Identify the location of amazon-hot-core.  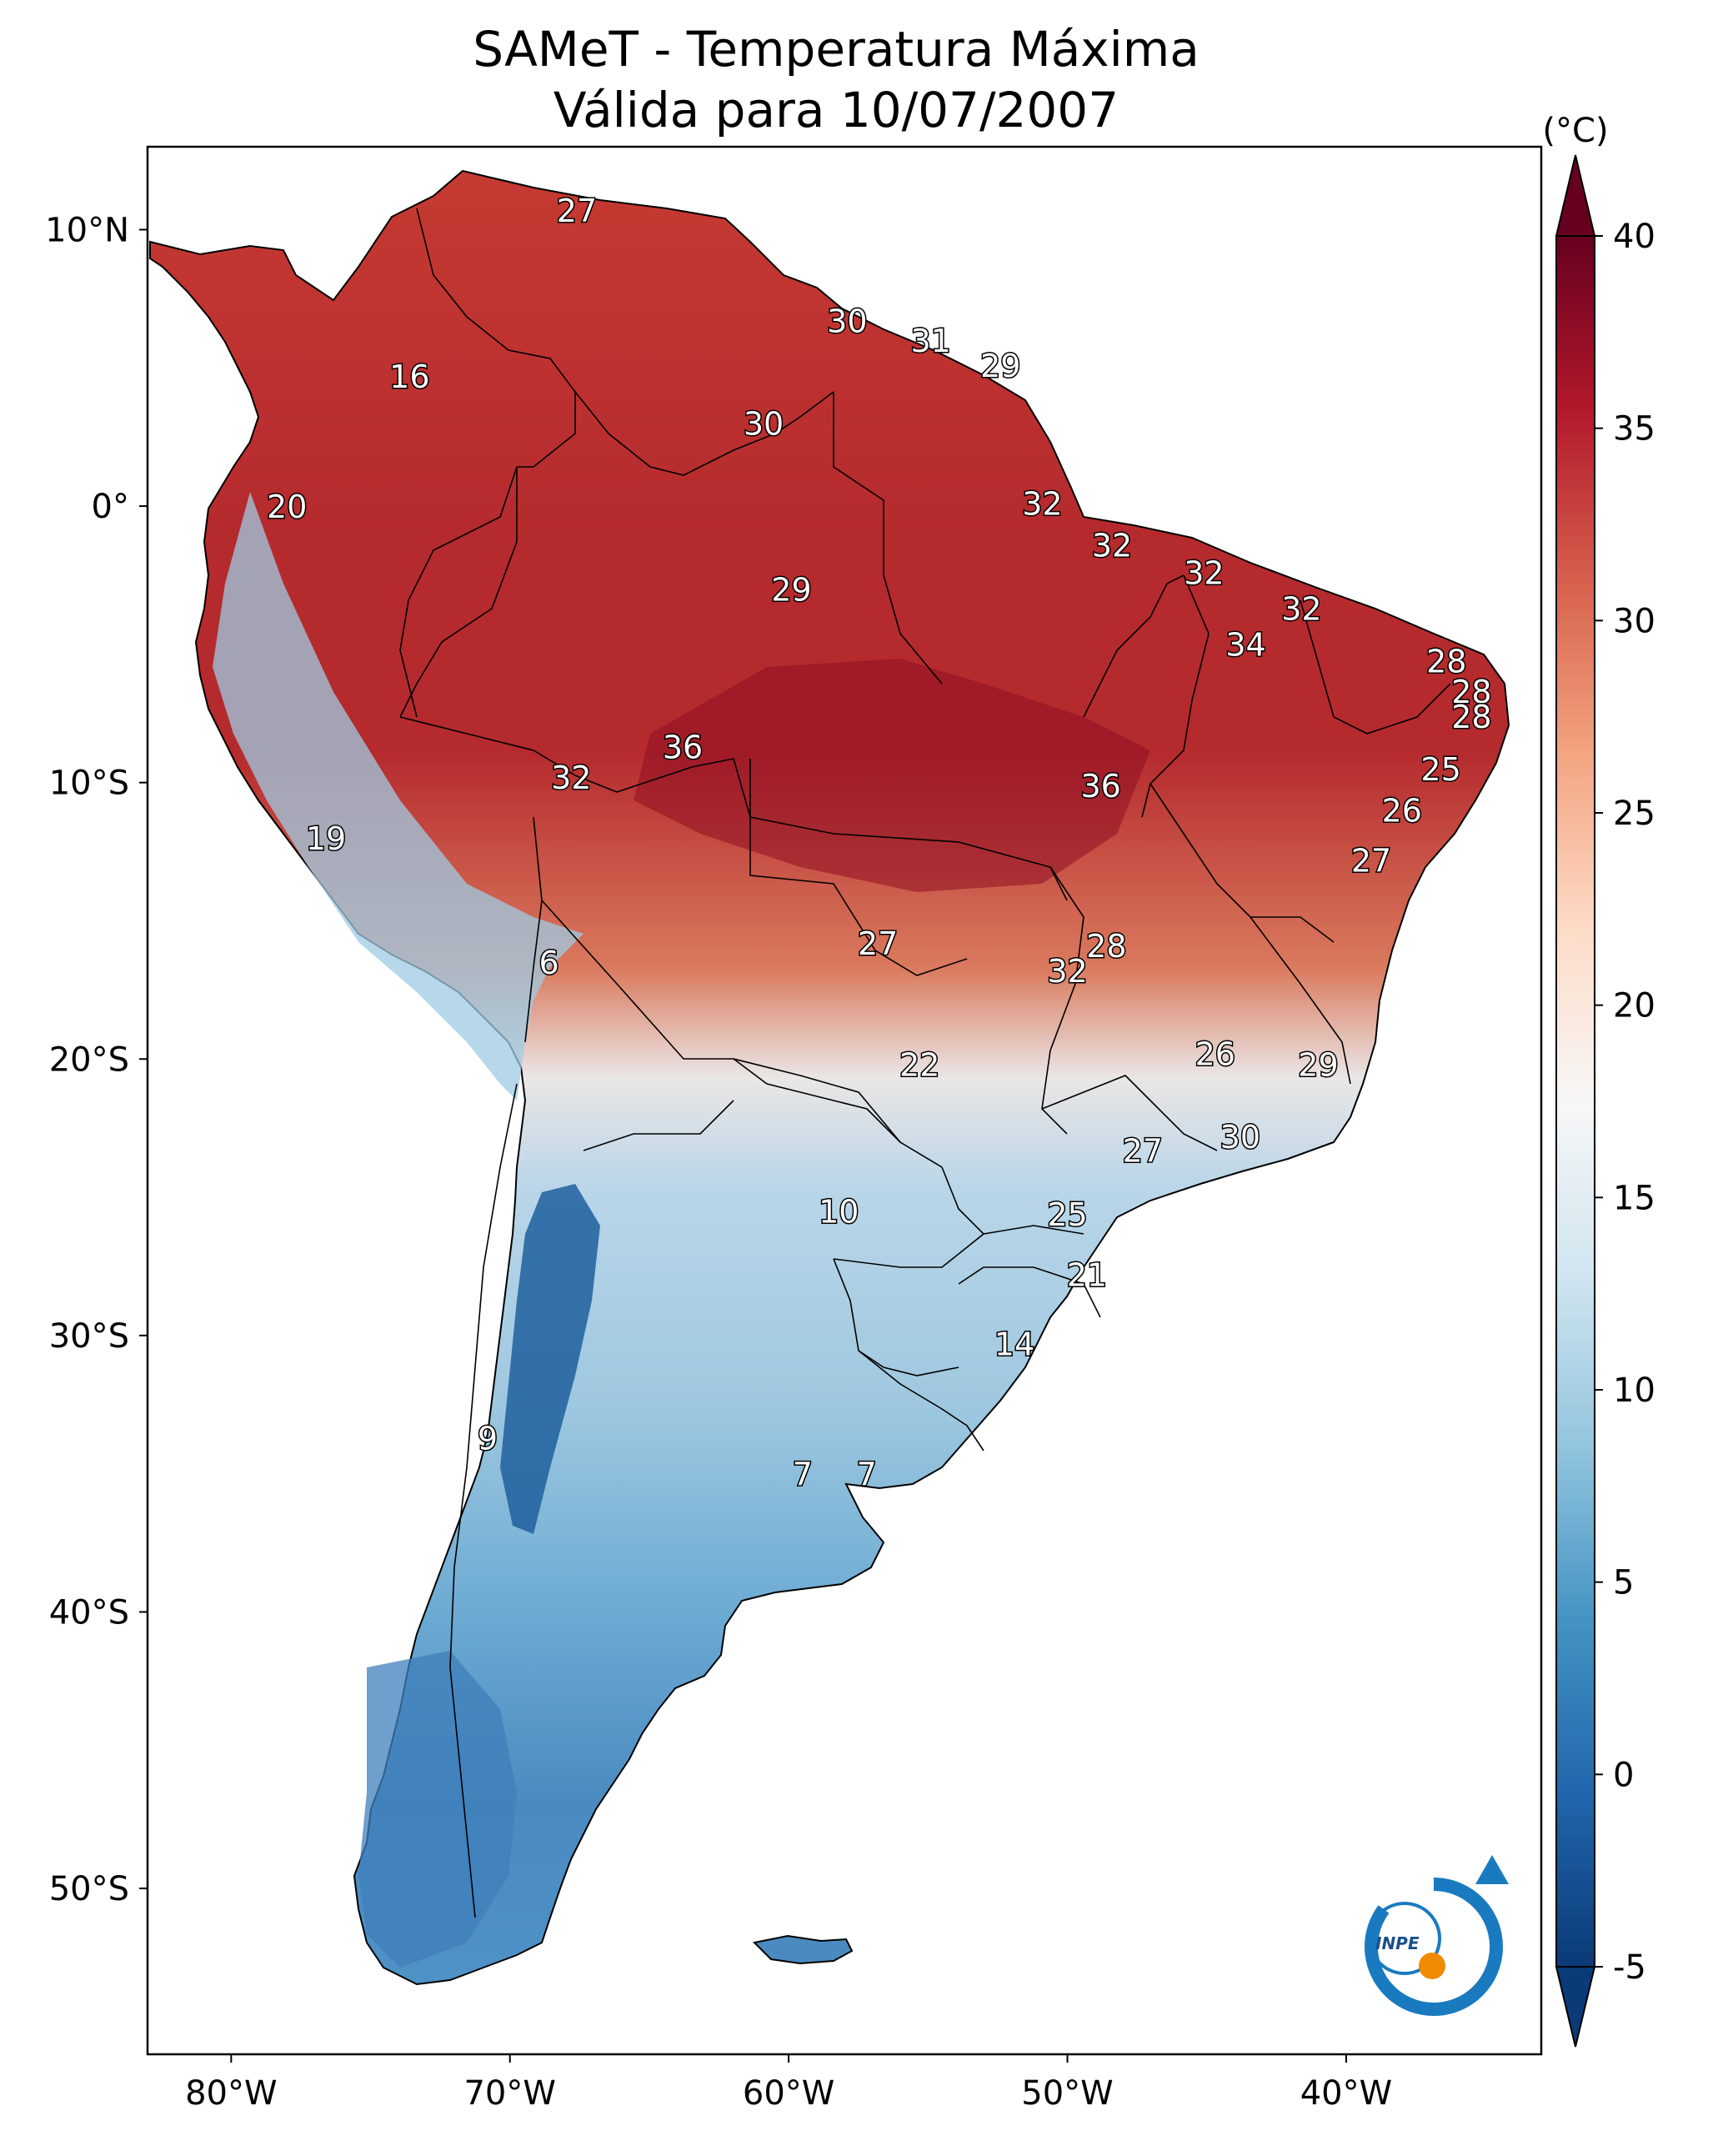
(892, 775).